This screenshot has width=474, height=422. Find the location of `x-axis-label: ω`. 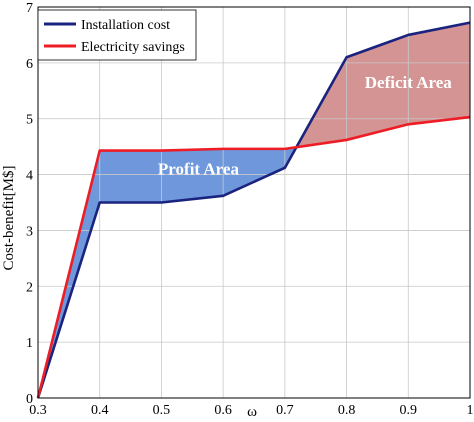

x-axis-label: ω is located at coordinates (252, 412).